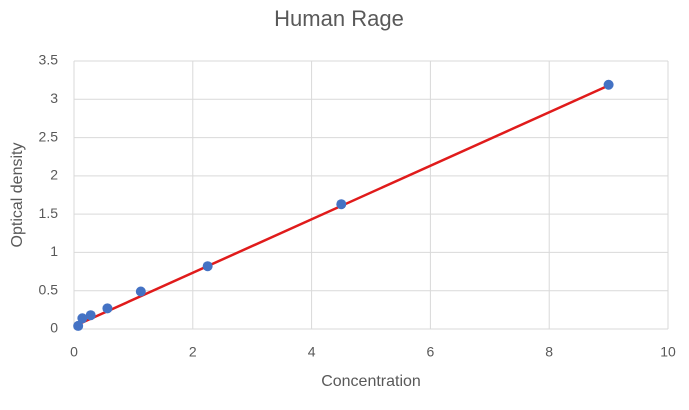 The width and height of the screenshot is (689, 410). What do you see at coordinates (549, 352) in the screenshot?
I see `x-tick-label: 8` at bounding box center [549, 352].